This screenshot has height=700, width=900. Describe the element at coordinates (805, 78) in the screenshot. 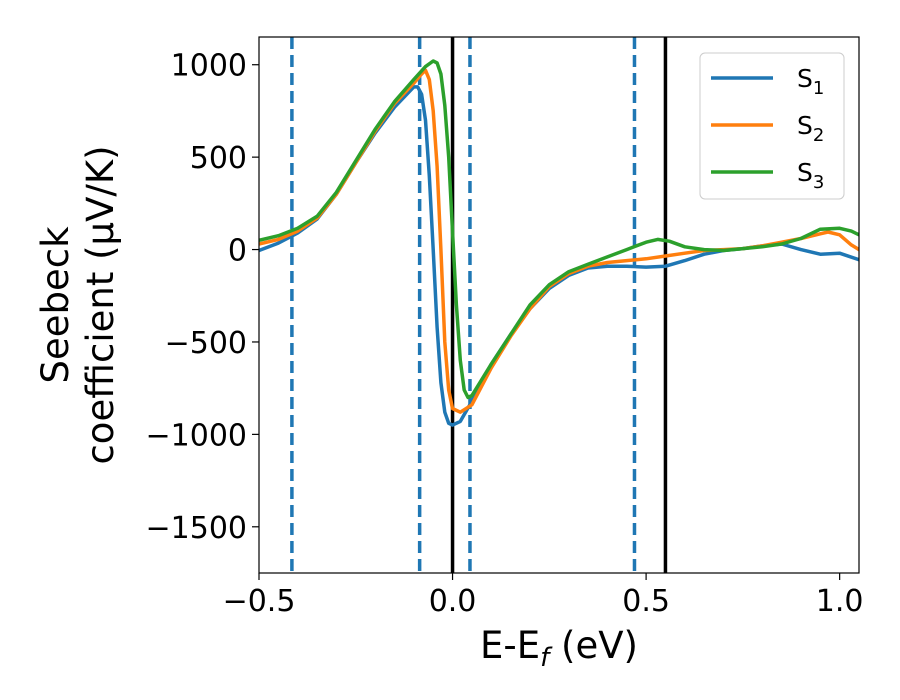

I see `legend-label-s1-name: S` at that location.